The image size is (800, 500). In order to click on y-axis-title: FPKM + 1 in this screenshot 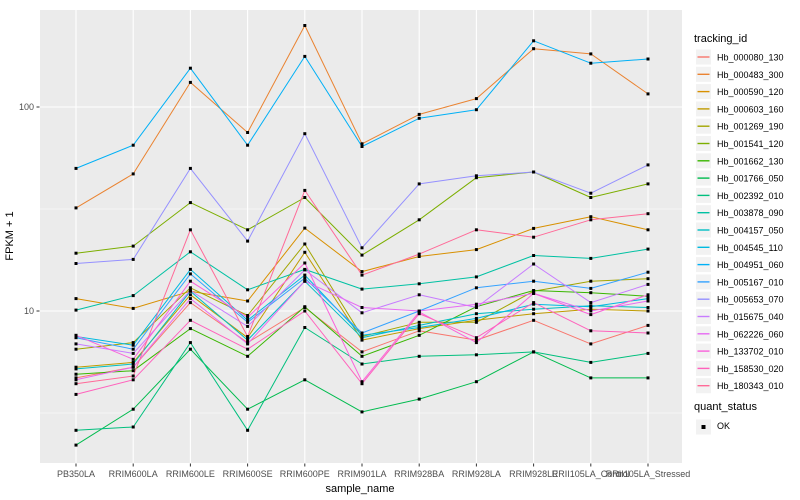, I will do `click(10, 236)`.